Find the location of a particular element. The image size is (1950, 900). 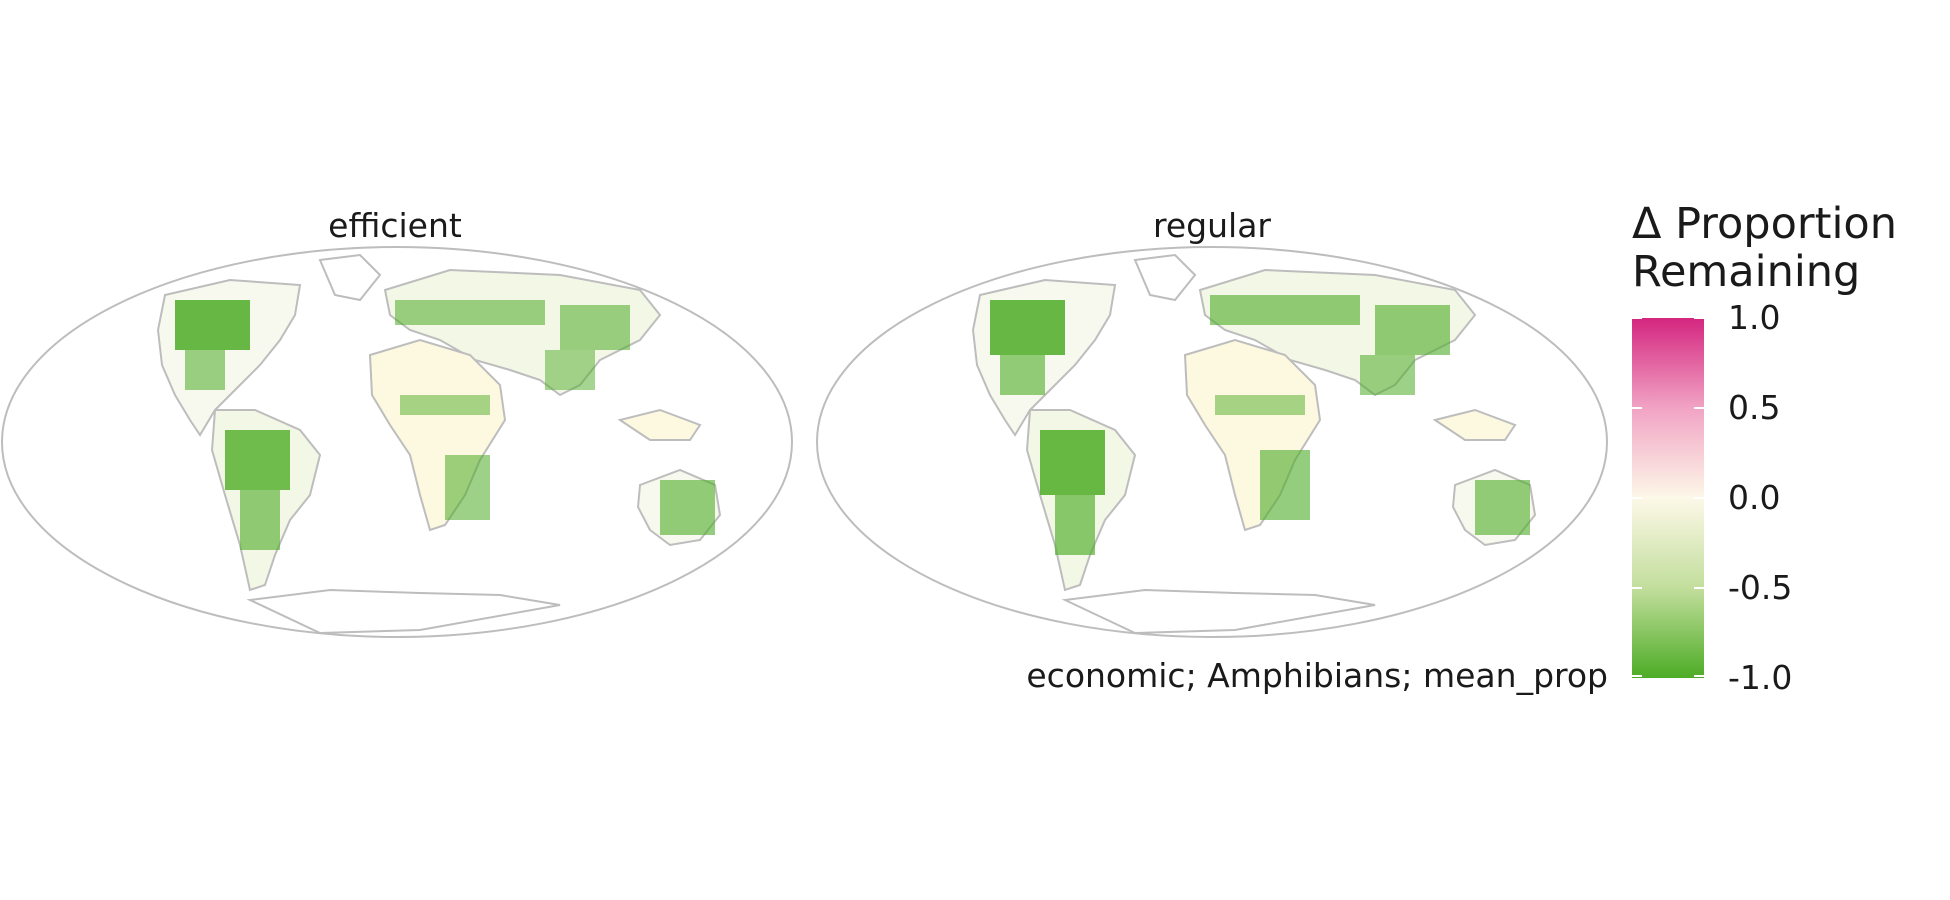

legend-title-line2: Remaining is located at coordinates (1746, 272).